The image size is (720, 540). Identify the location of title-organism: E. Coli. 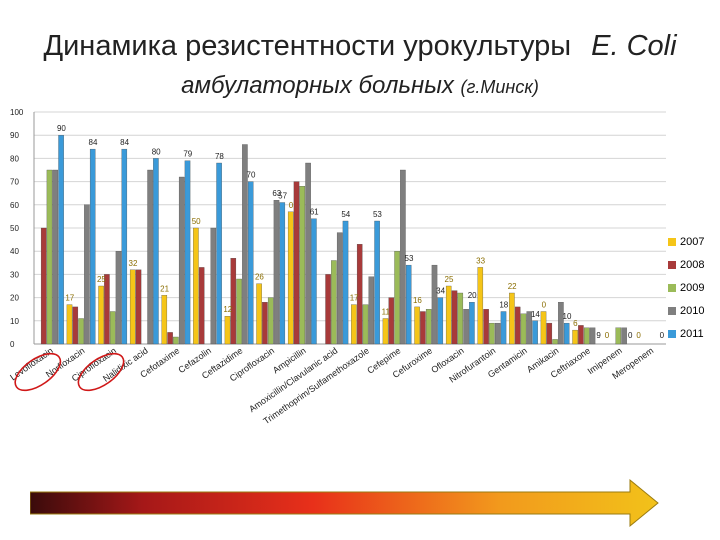
(634, 46).